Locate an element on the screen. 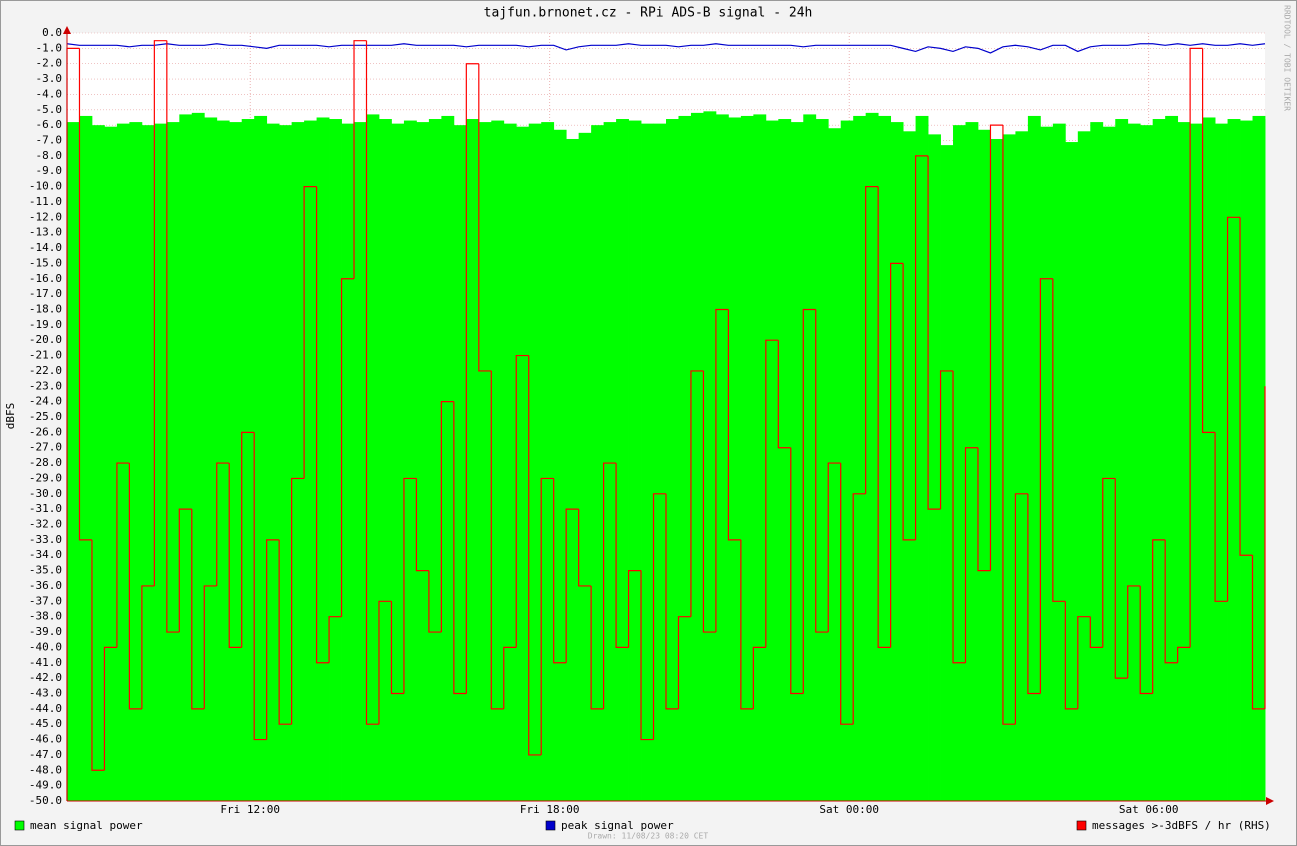  y-tick-label: -12.0 is located at coordinates (45, 216).